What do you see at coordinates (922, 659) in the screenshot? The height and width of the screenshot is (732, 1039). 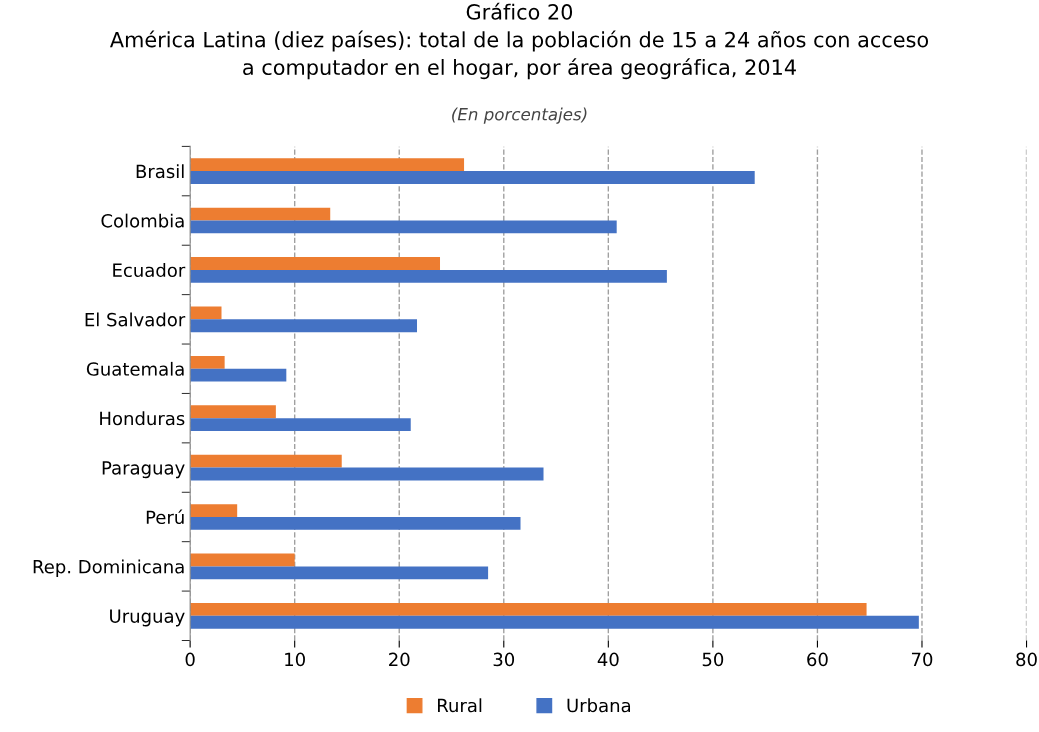 I see `x-tick-label: 70` at bounding box center [922, 659].